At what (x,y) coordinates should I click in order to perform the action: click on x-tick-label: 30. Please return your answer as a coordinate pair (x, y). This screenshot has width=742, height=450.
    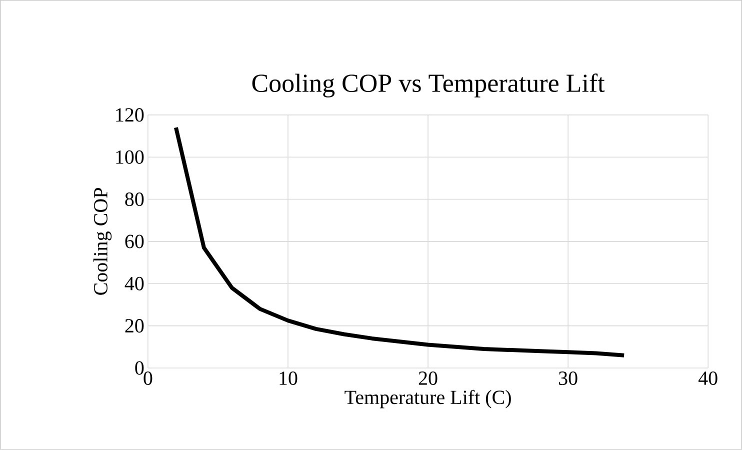
    Looking at the image, I should click on (568, 379).